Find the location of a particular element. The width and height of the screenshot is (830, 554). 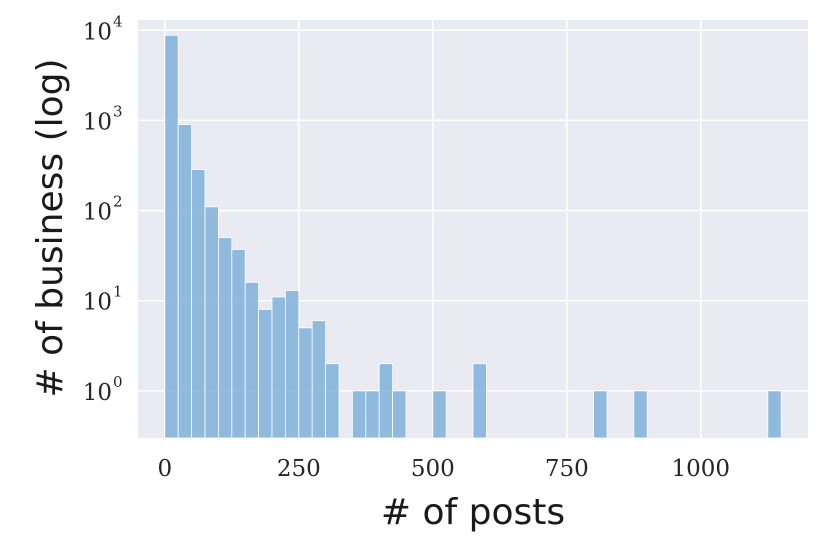

y-tick-exponent: 3 is located at coordinates (118, 111).